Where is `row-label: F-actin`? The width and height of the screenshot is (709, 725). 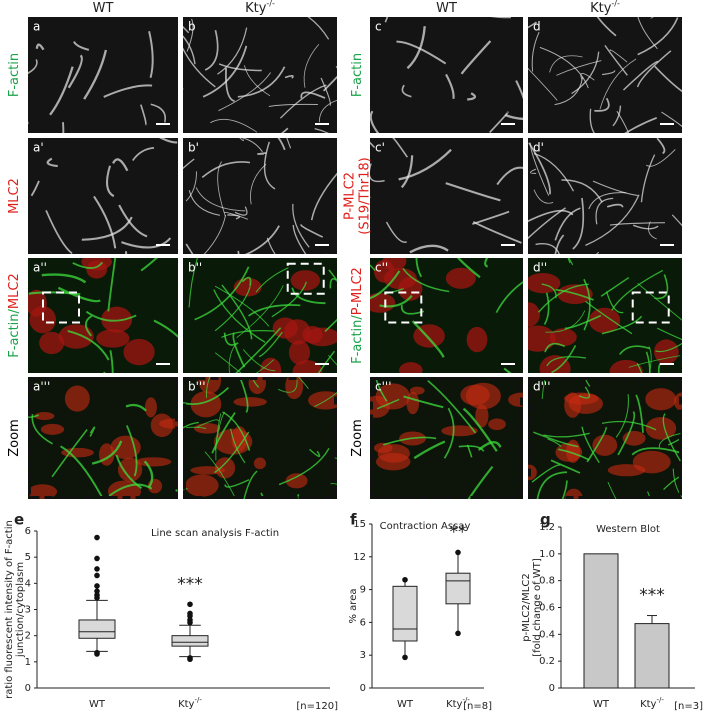 row-label: F-actin is located at coordinates (14, 75).